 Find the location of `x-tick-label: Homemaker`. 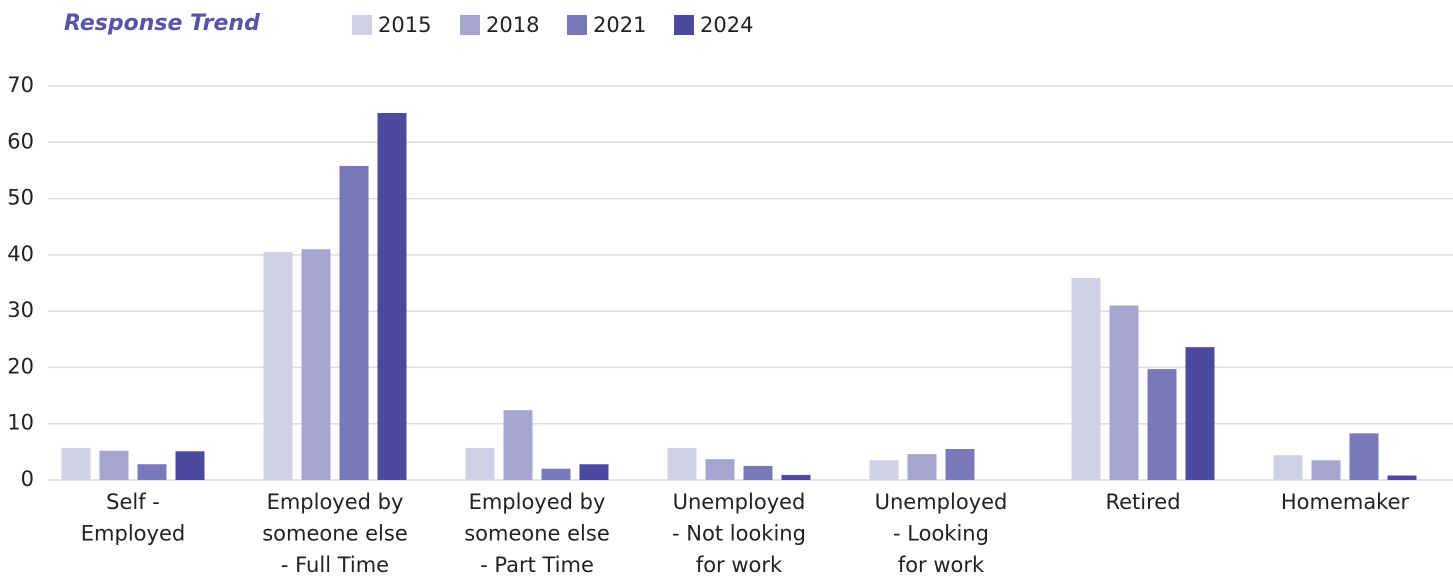

x-tick-label: Homemaker is located at coordinates (1345, 502).